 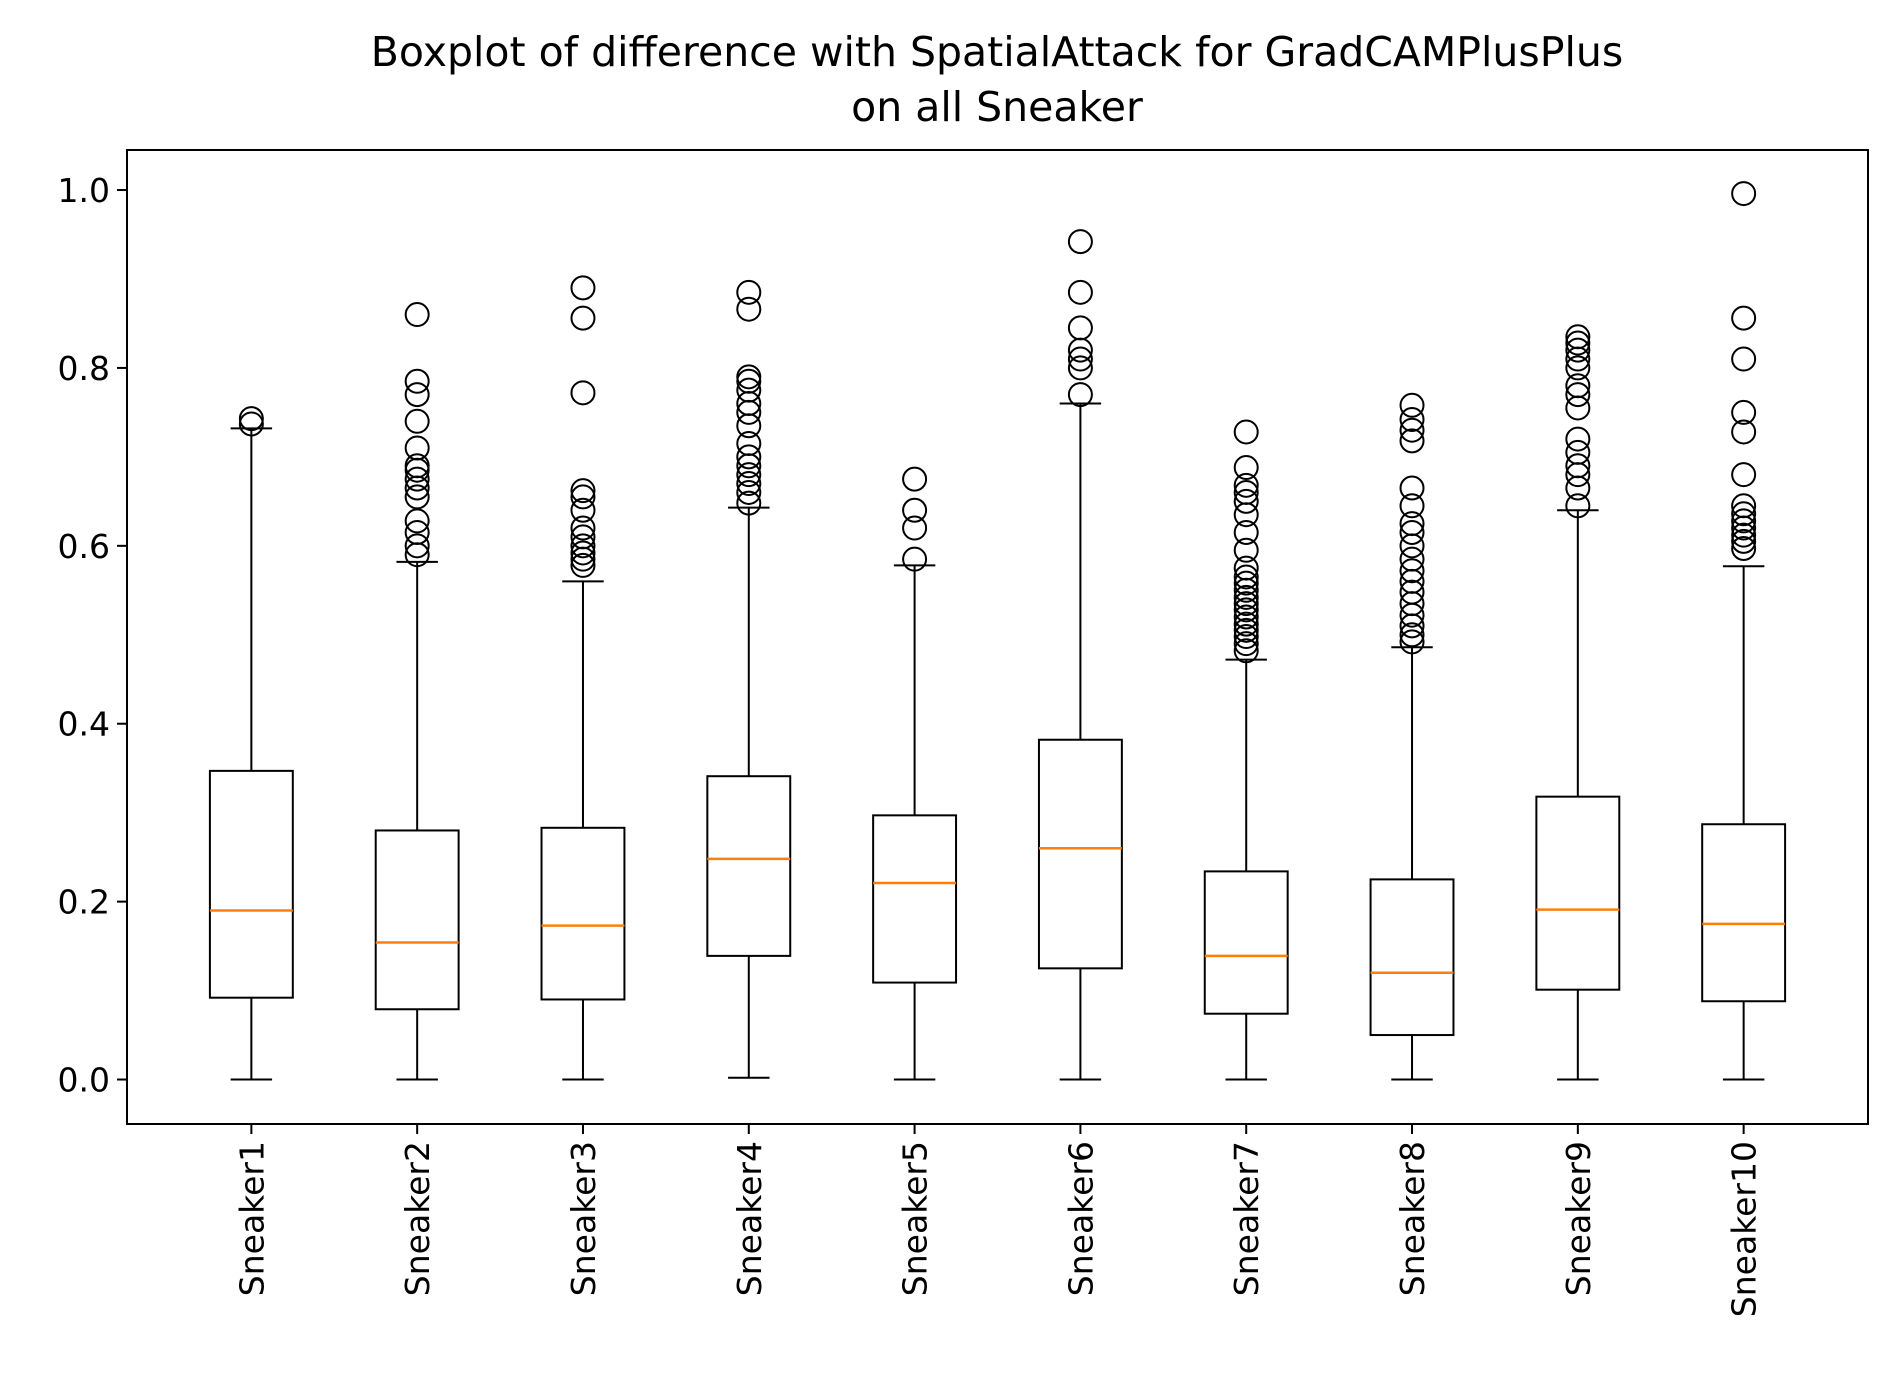 I want to click on chart-subtitle: on all Sneaker, so click(x=997, y=107).